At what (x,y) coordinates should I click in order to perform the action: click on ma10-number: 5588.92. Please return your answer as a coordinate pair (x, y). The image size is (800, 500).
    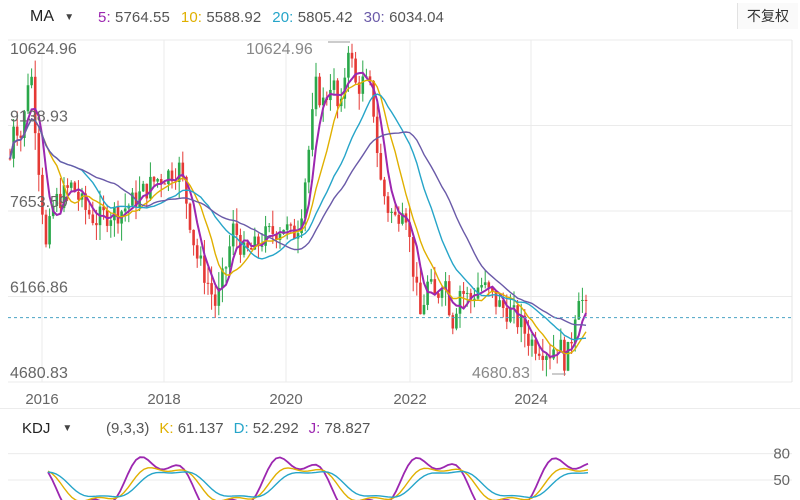
    Looking at the image, I should click on (234, 17).